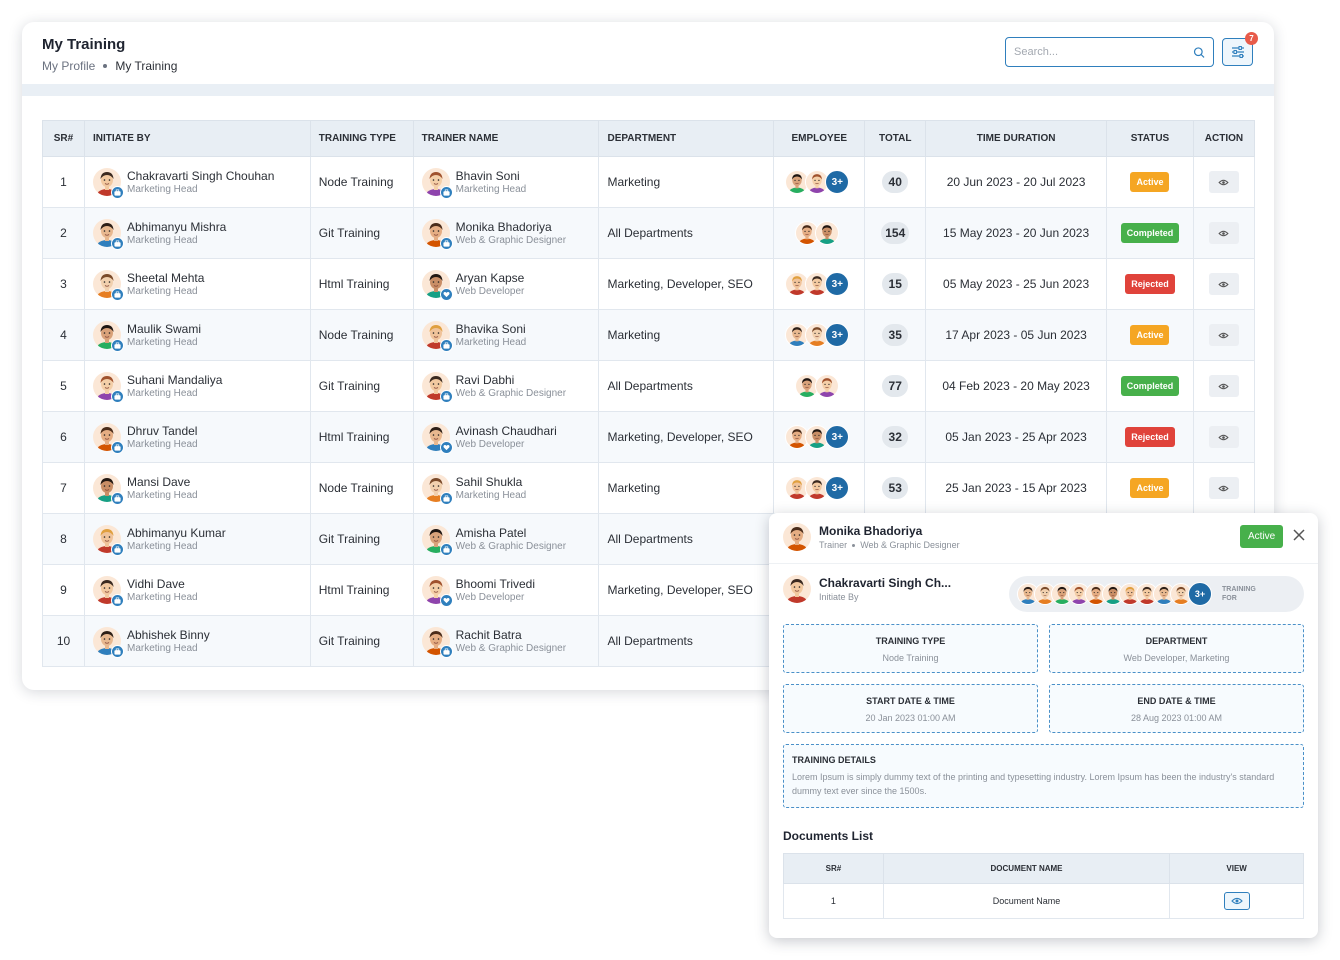 The image size is (1340, 960). I want to click on filter-button, so click(1237, 52).